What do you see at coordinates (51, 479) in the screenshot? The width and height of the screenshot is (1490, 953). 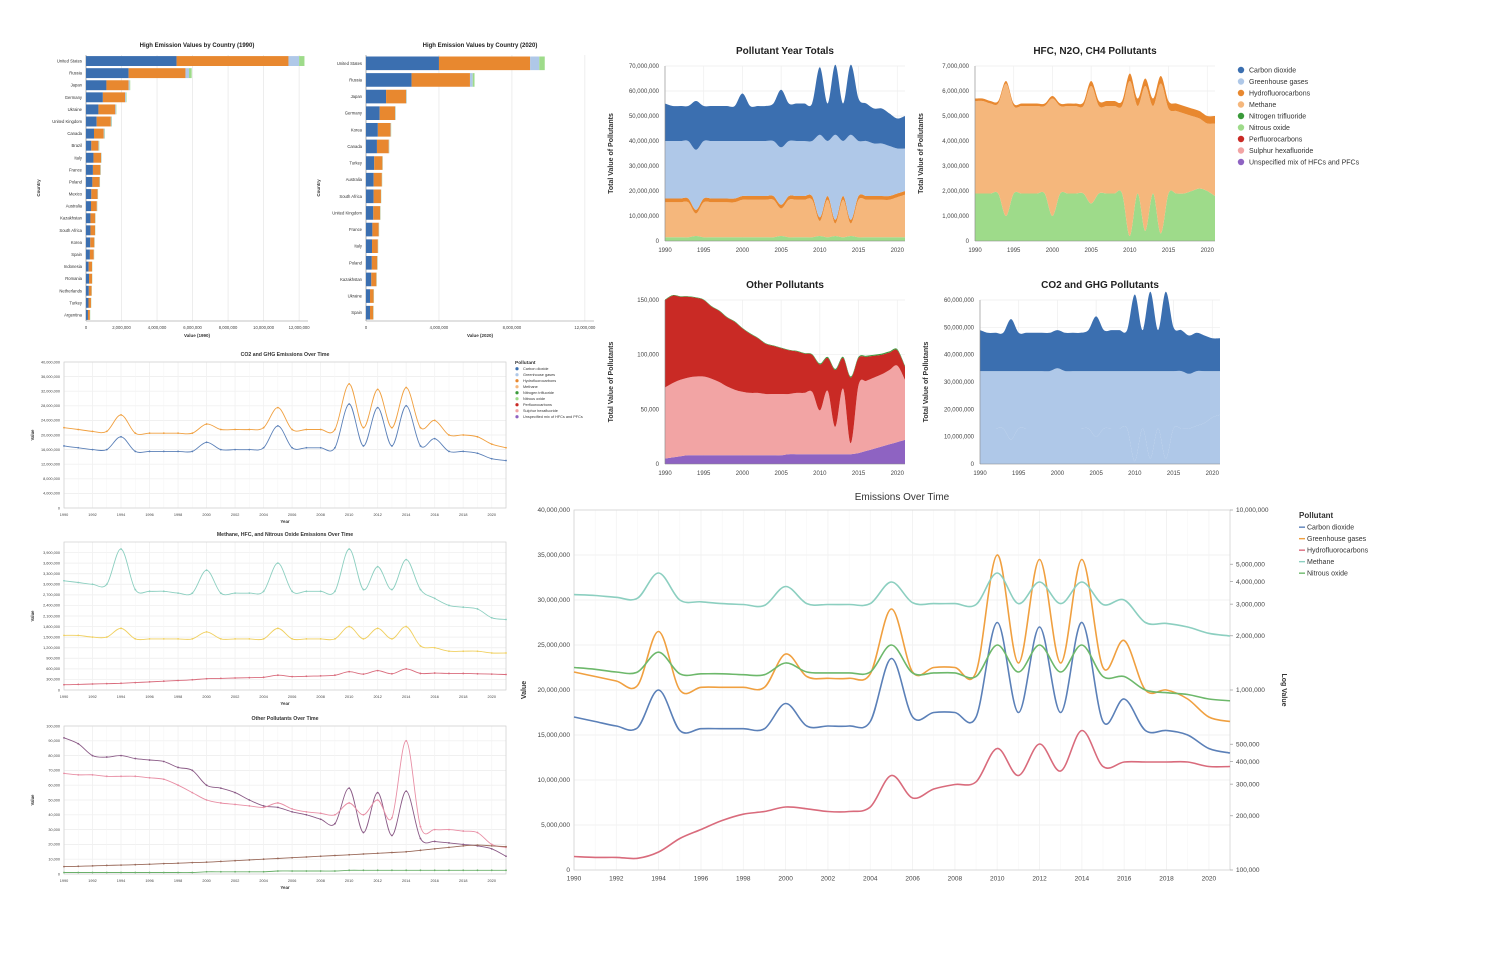 I see `y-tick-label: 8,000,000` at bounding box center [51, 479].